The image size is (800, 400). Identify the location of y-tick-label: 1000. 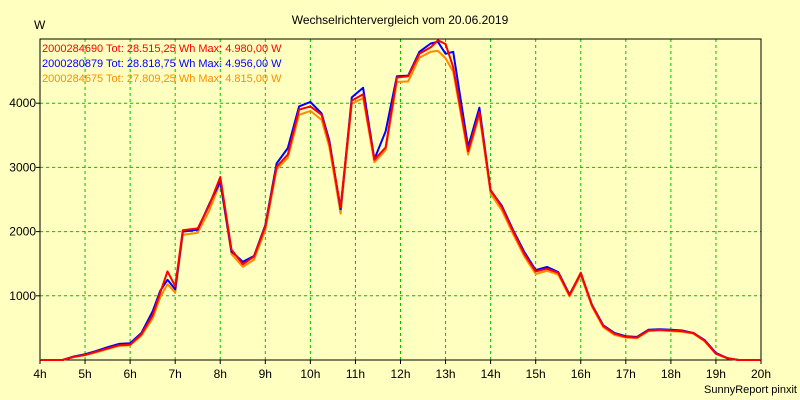
(22, 296).